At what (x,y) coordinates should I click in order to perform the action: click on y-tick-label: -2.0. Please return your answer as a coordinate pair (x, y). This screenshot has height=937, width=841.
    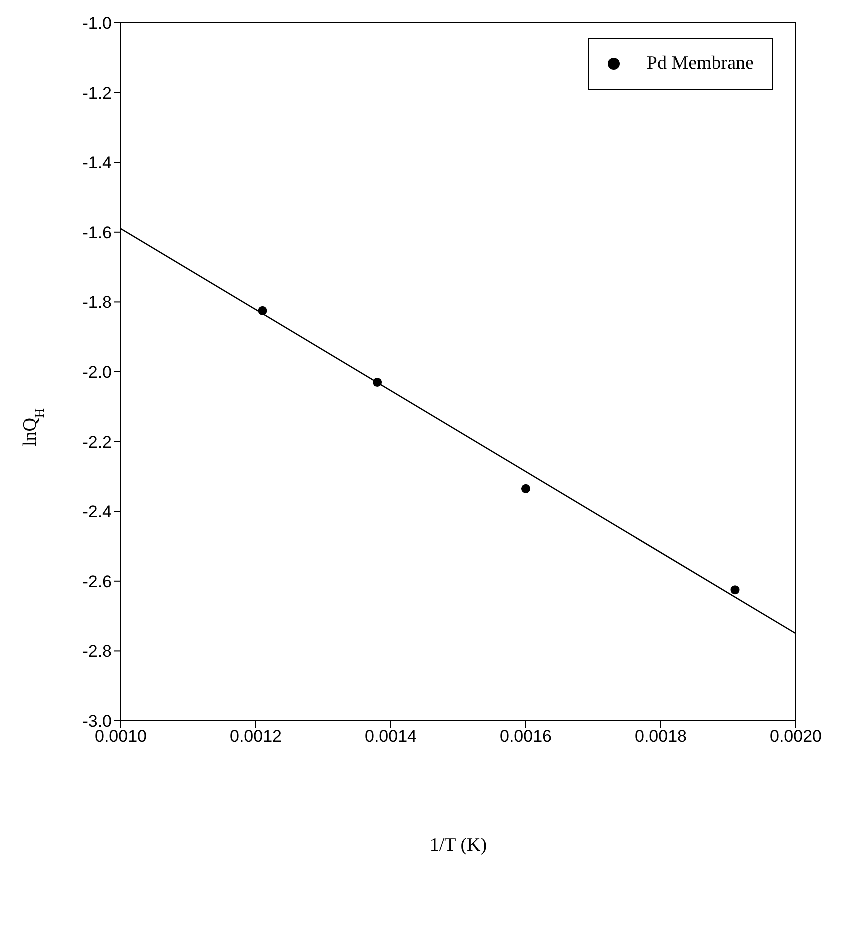
    Looking at the image, I should click on (97, 372).